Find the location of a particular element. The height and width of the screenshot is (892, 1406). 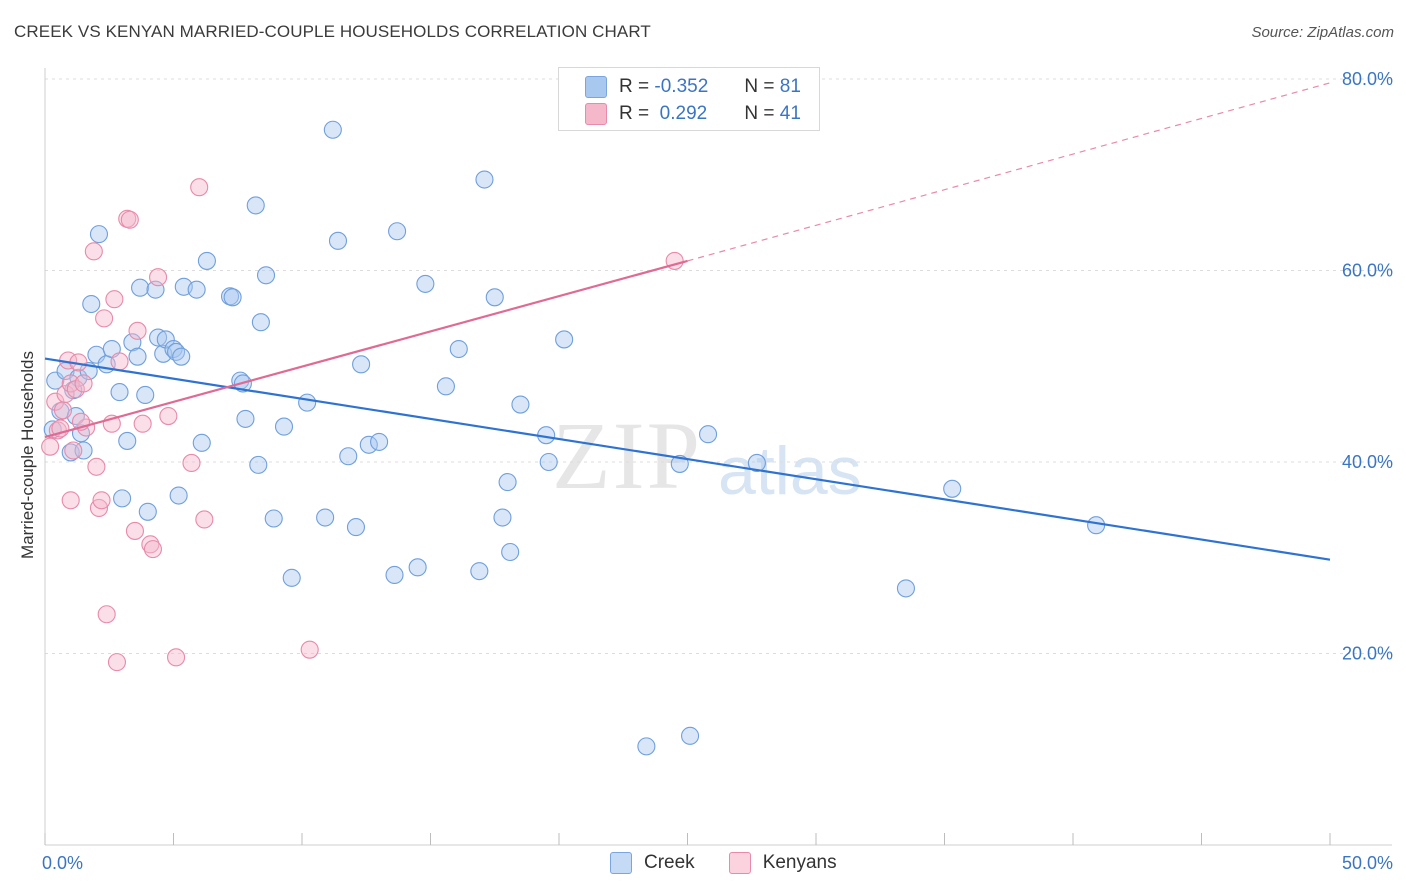

stats-legend: R = -0.352 N = 81 R = 0.292 N = 41 is located at coordinates (689, 99).